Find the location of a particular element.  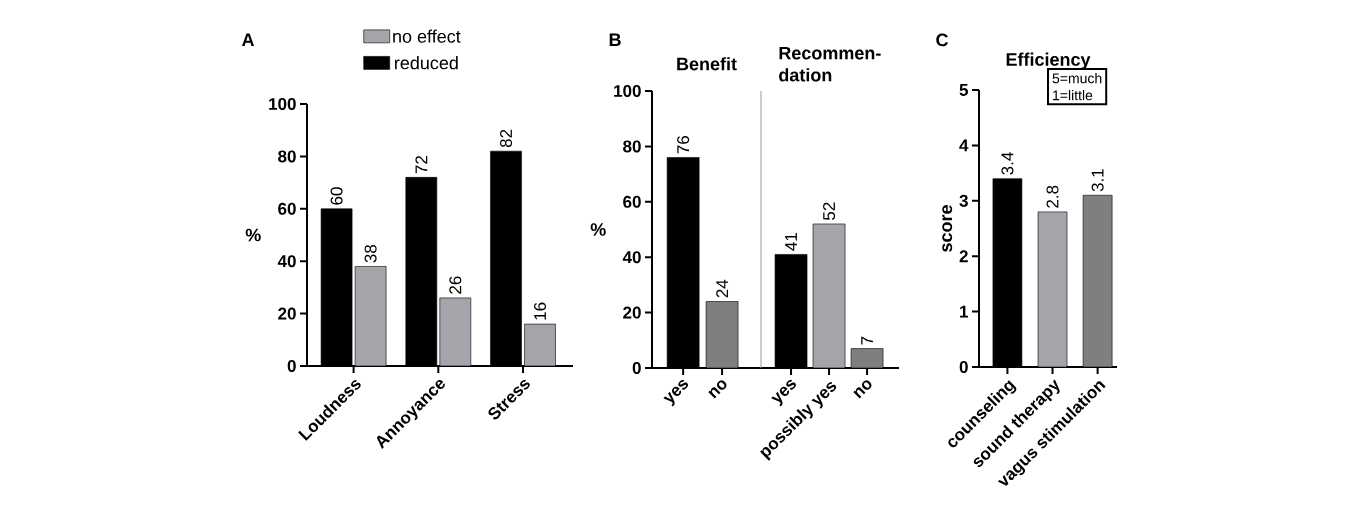

text: C is located at coordinates (942, 40).